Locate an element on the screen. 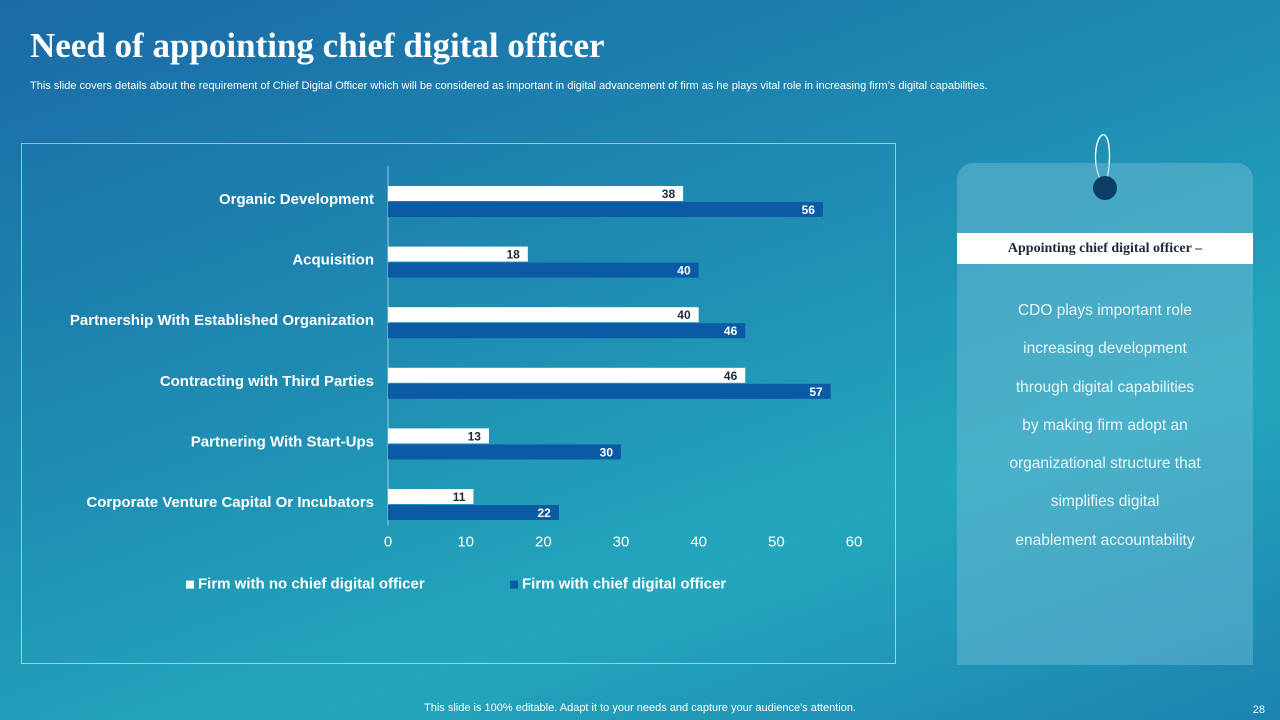  x-tick-label: 50 is located at coordinates (776, 542).